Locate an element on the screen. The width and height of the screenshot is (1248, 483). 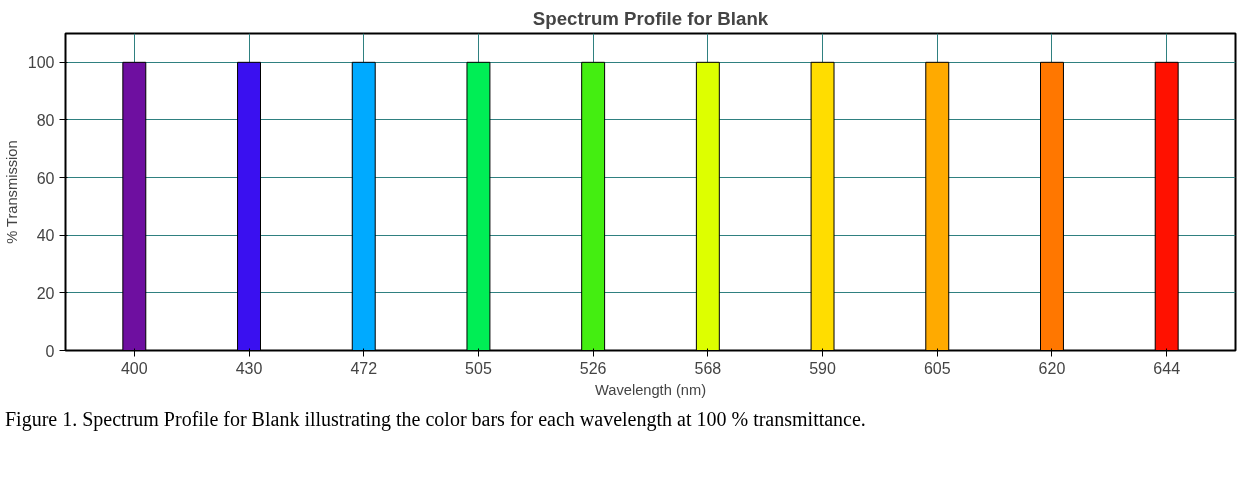
y-tick-label: 80 is located at coordinates (45, 120).